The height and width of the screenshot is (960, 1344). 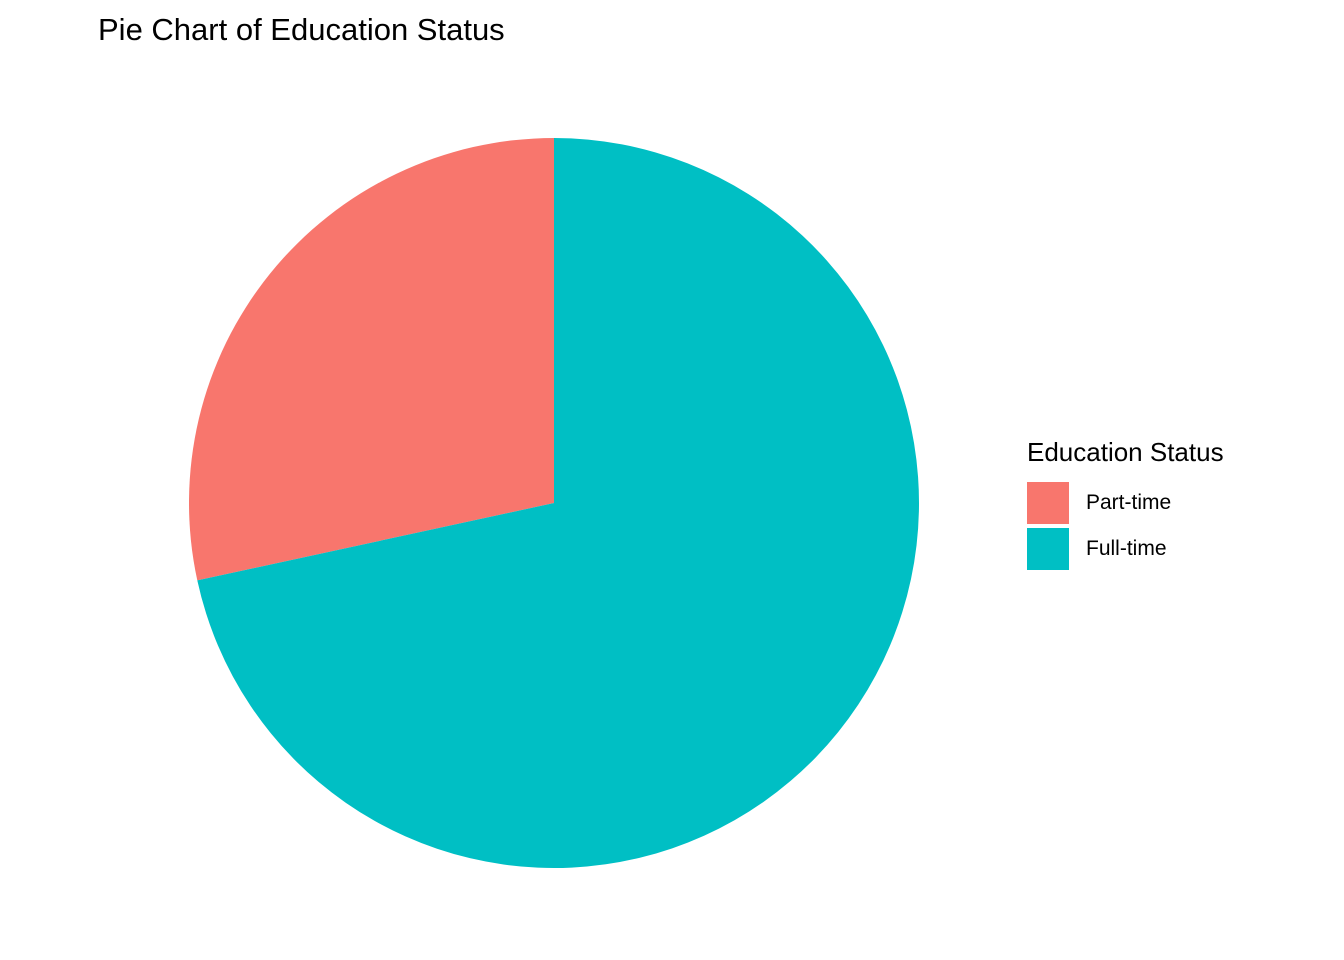 What do you see at coordinates (371, 359) in the screenshot?
I see `pie-slice-part-time` at bounding box center [371, 359].